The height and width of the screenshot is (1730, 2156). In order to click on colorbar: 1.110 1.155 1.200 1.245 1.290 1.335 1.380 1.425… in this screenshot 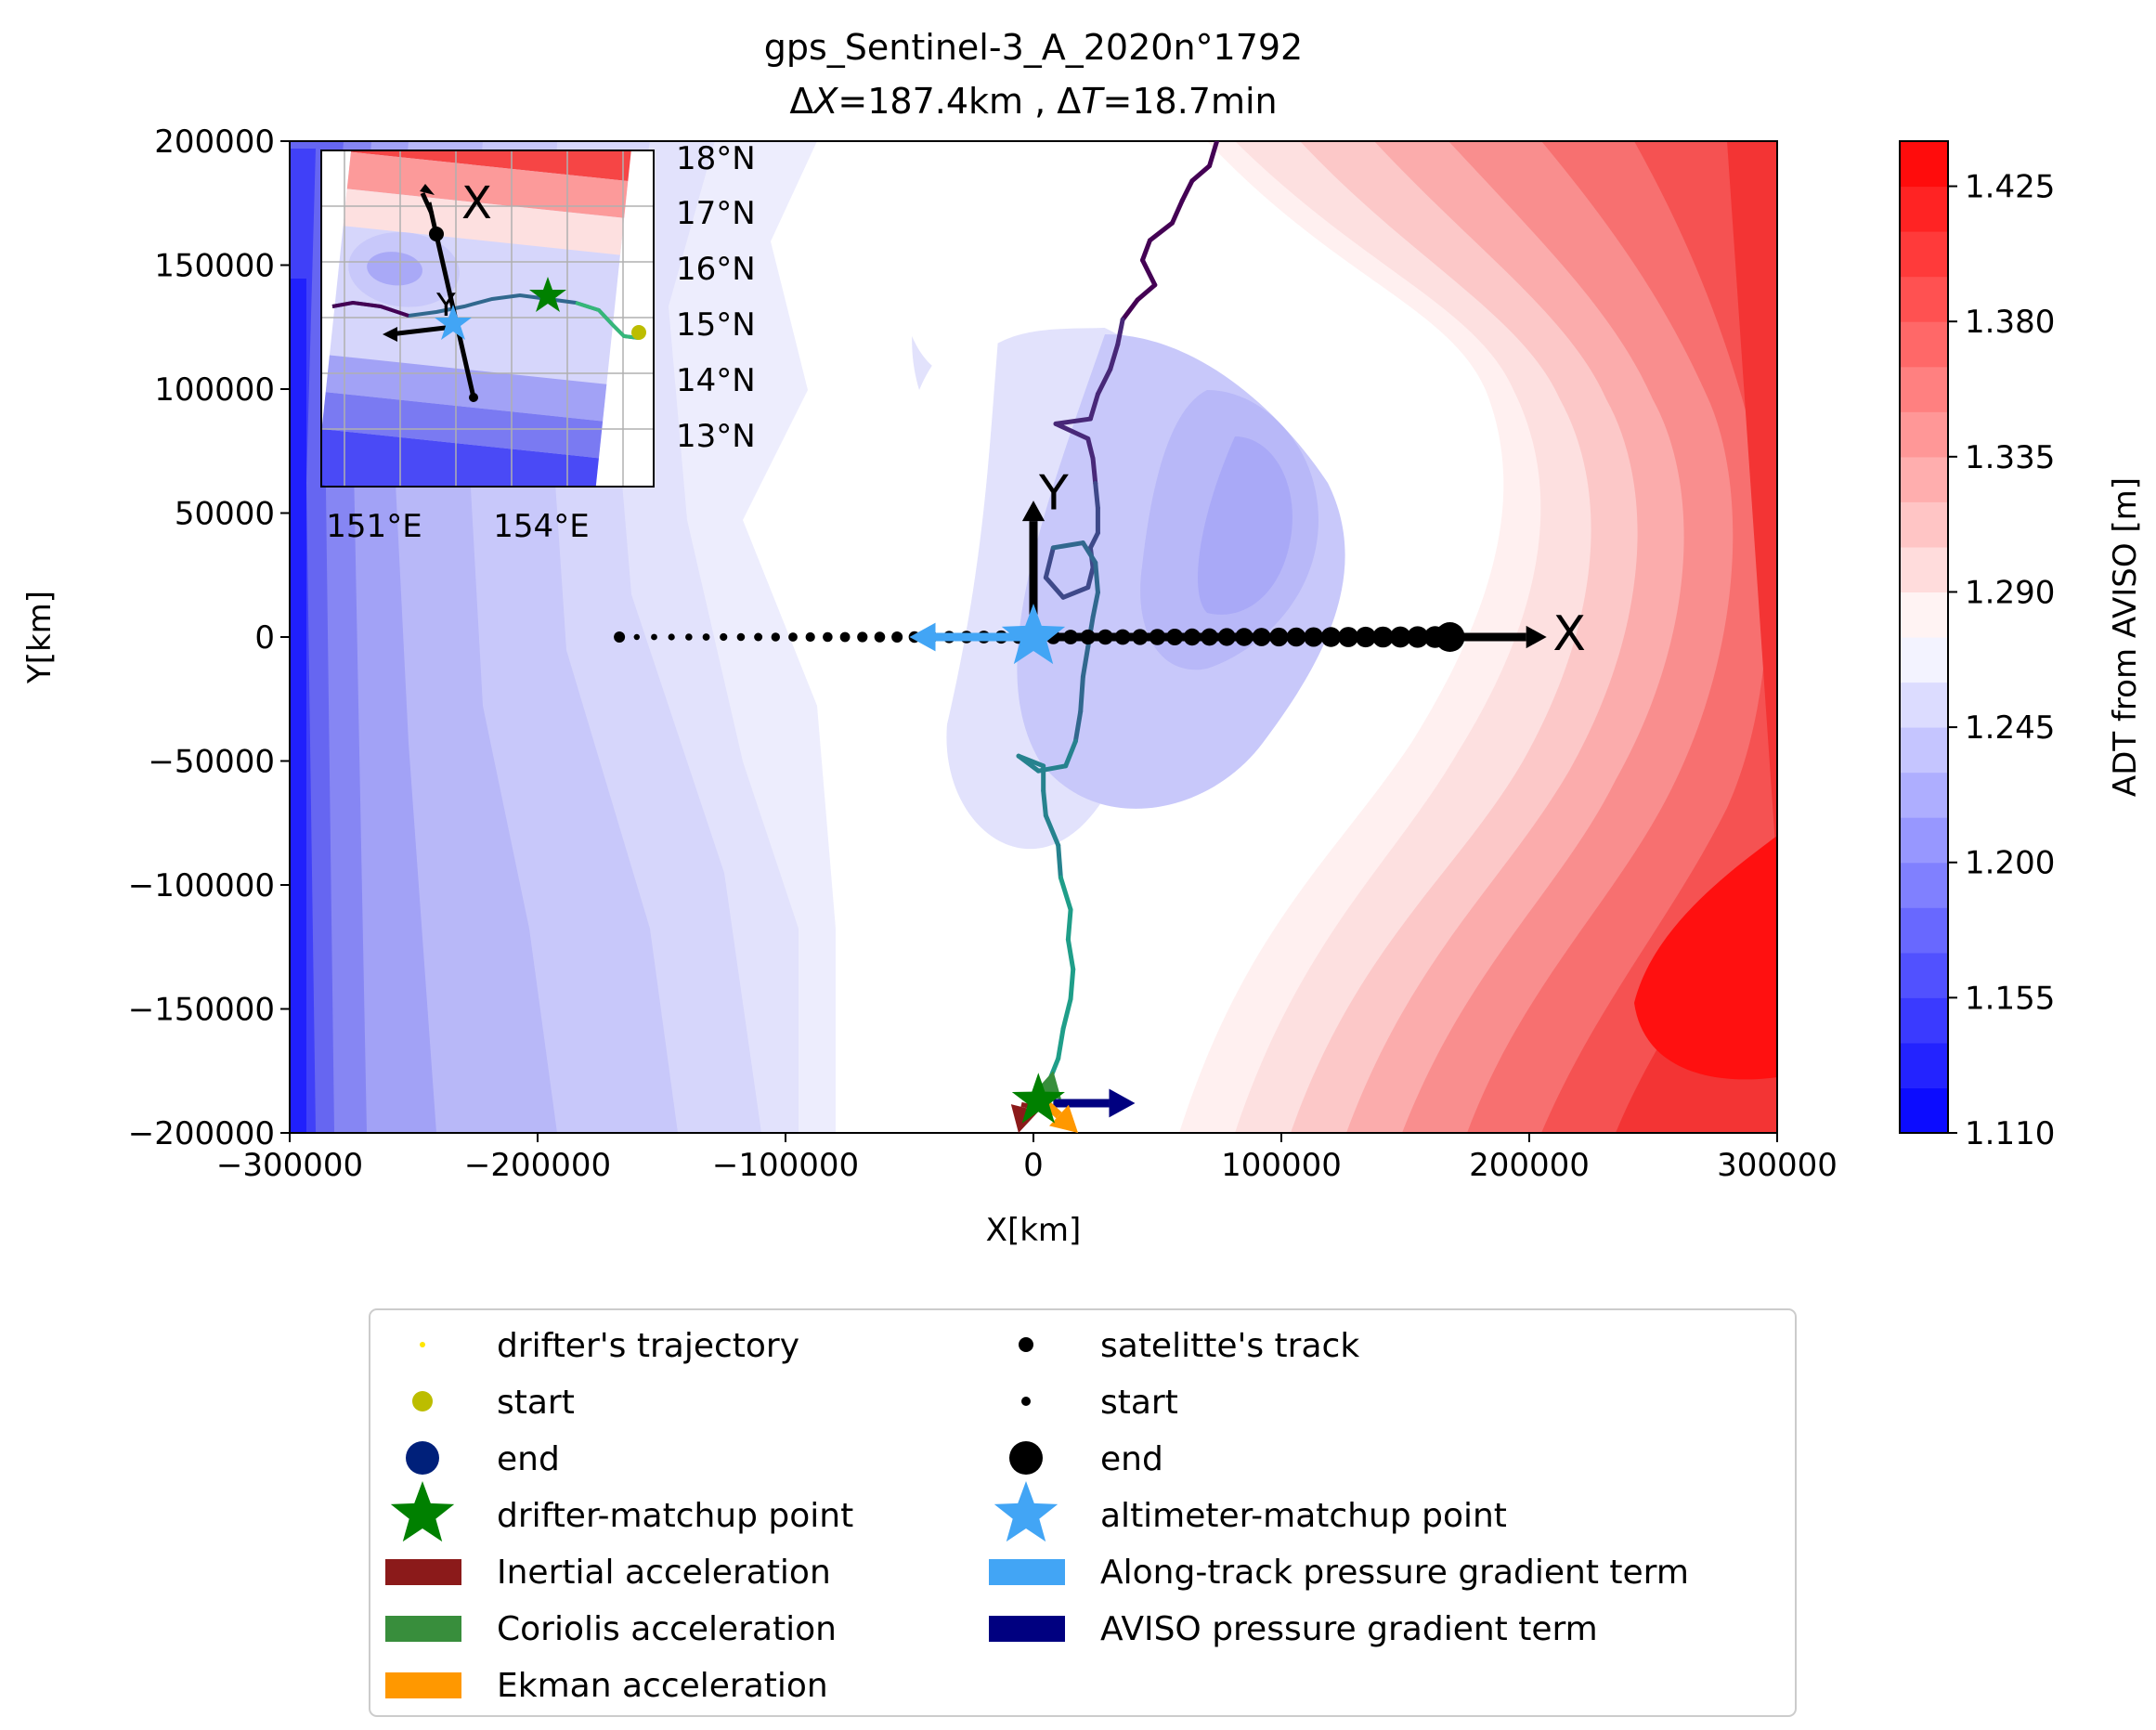, I will do `click(2021, 646)`.